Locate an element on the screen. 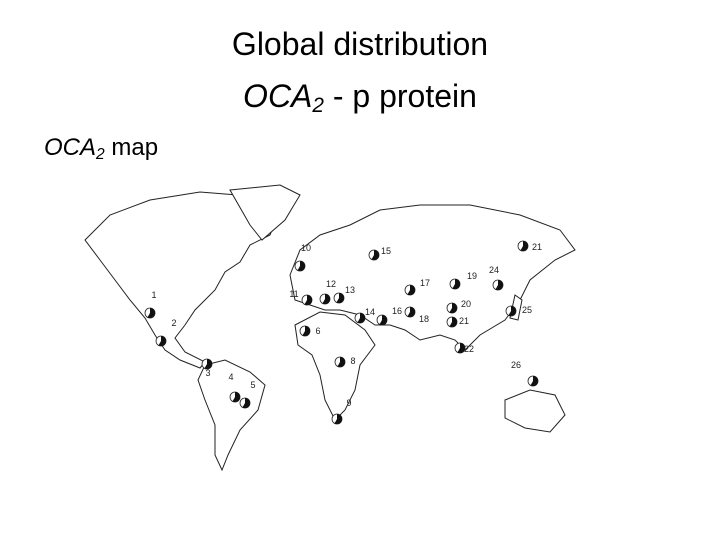 This screenshot has height=540, width=720. title-rest: - p protein is located at coordinates (400, 96).